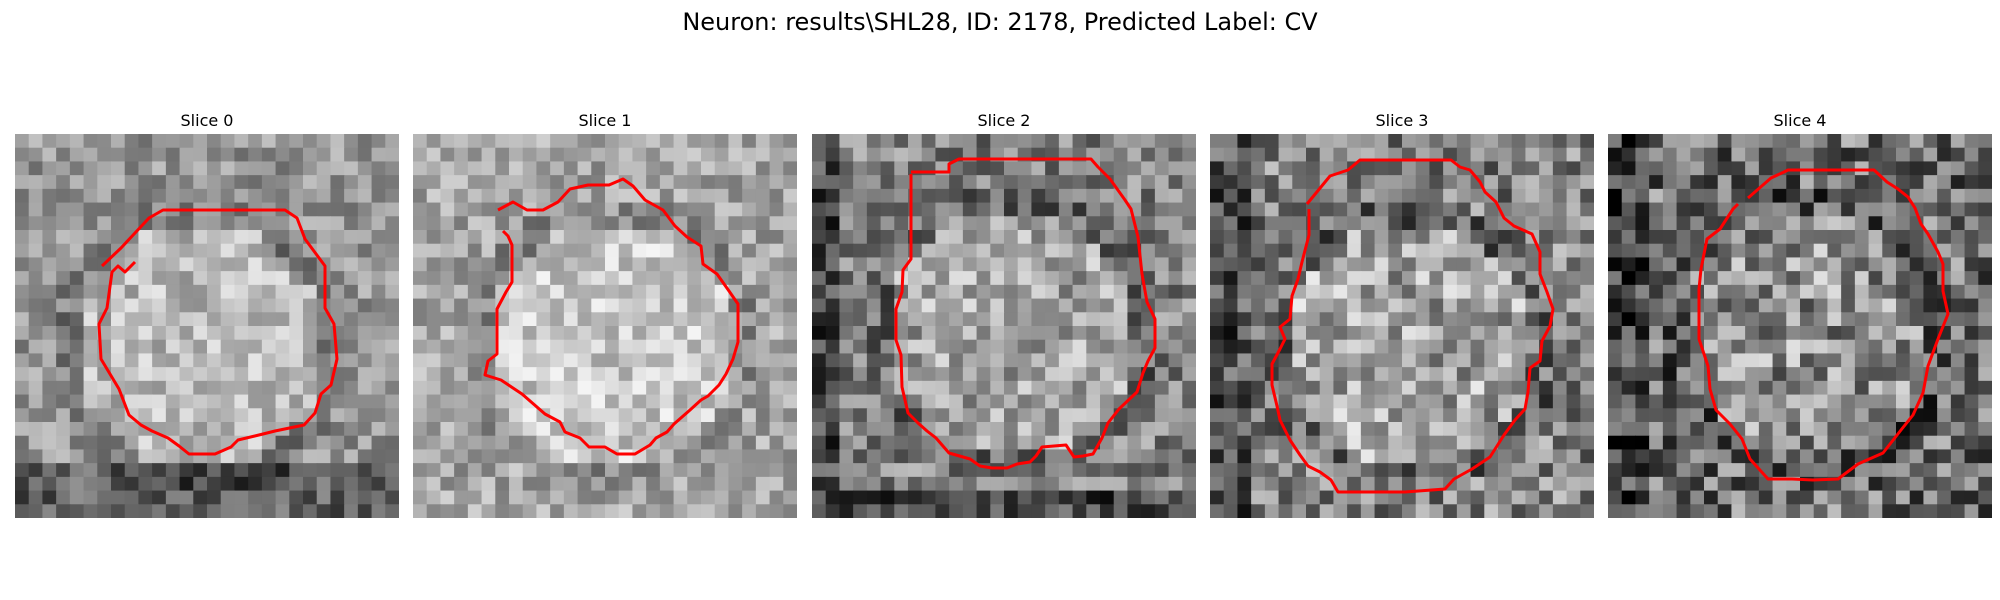 The image size is (2000, 600). What do you see at coordinates (207, 120) in the screenshot?
I see `slice-title-0: Slice 0` at bounding box center [207, 120].